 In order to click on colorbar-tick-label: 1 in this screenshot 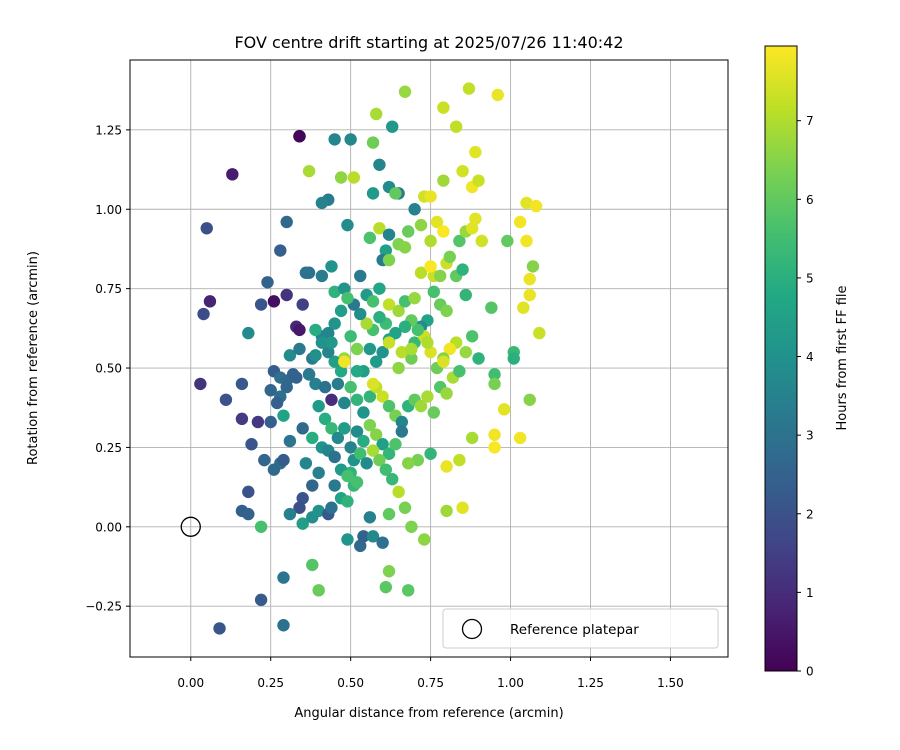, I will do `click(810, 593)`.